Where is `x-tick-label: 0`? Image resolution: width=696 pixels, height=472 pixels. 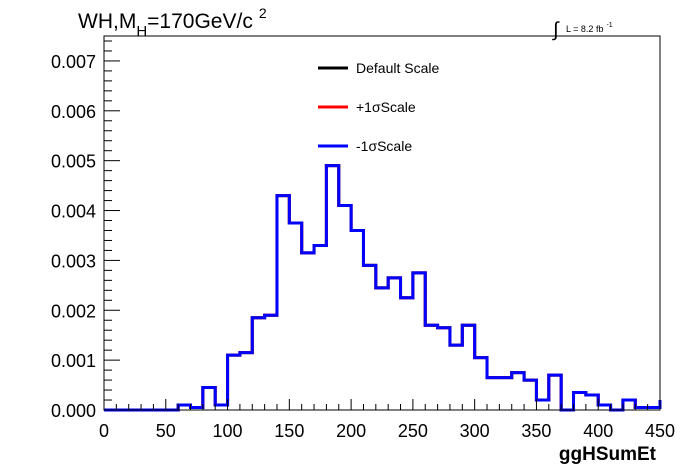
x-tick-label: 0 is located at coordinates (104, 431).